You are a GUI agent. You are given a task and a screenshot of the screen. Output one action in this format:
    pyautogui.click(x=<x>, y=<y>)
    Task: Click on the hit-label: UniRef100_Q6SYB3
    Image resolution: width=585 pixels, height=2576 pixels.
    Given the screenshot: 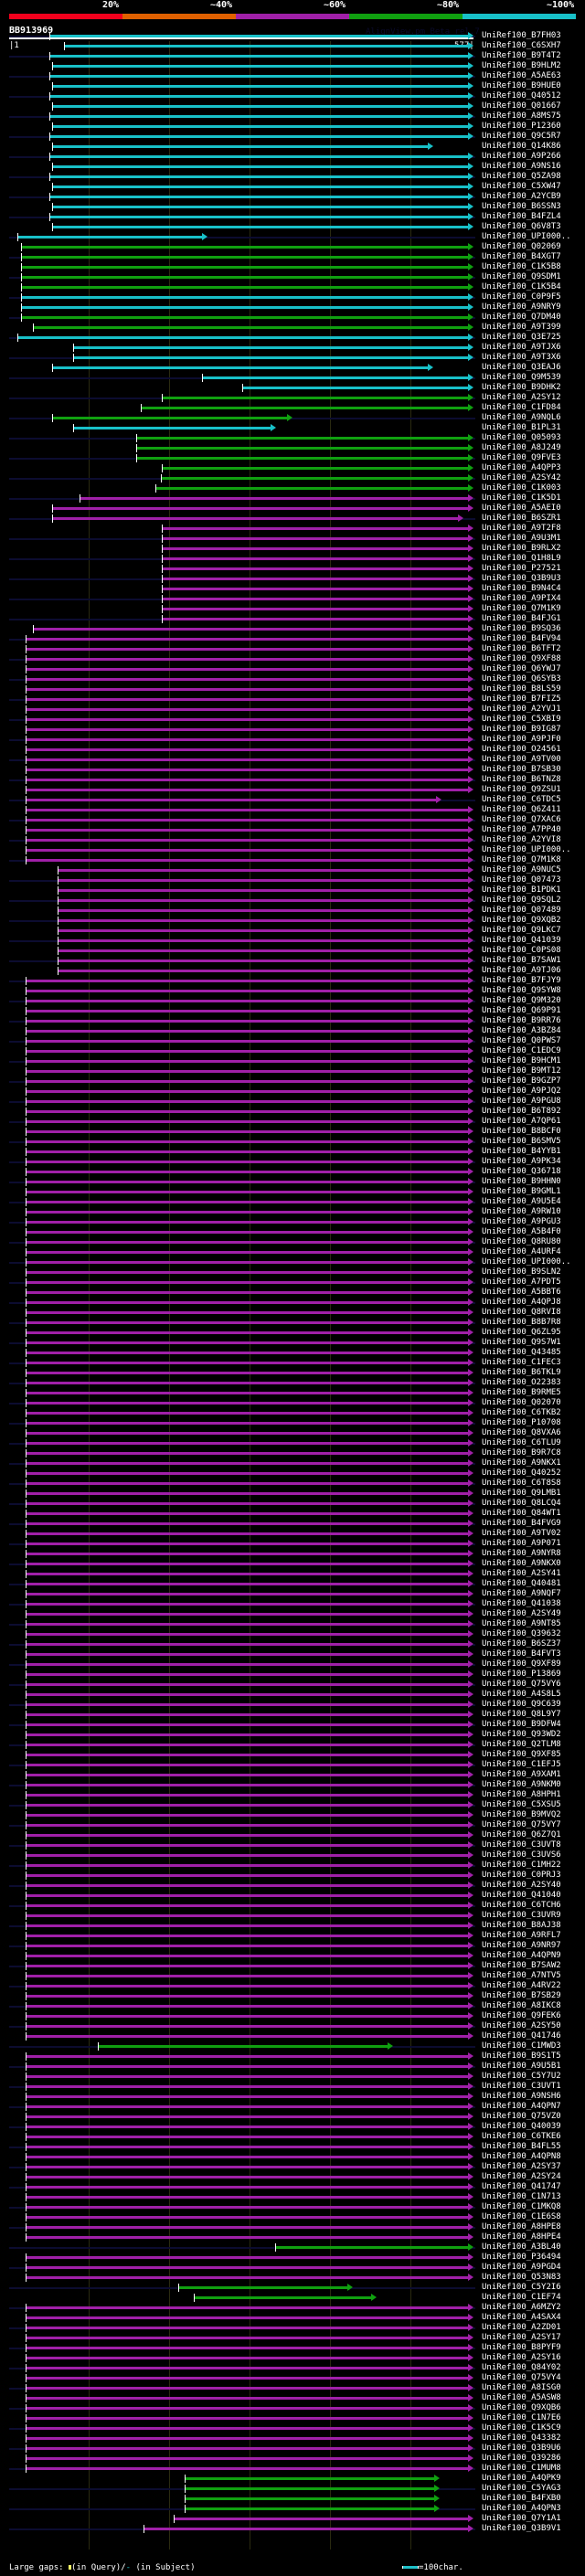 What is the action you would take?
    pyautogui.click(x=521, y=679)
    